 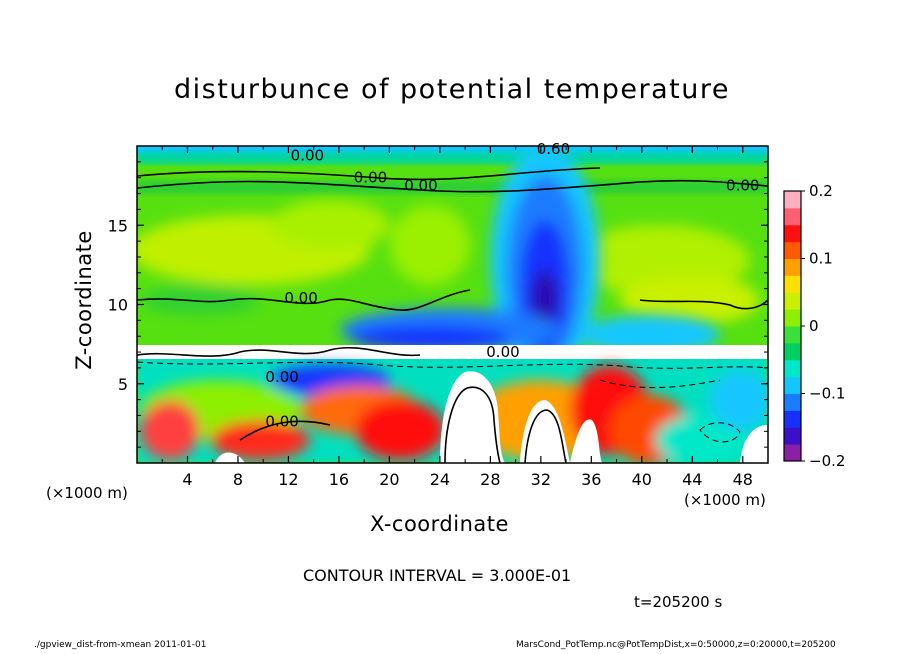 I want to click on colorbar-tick-label: 0.1, so click(x=821, y=259).